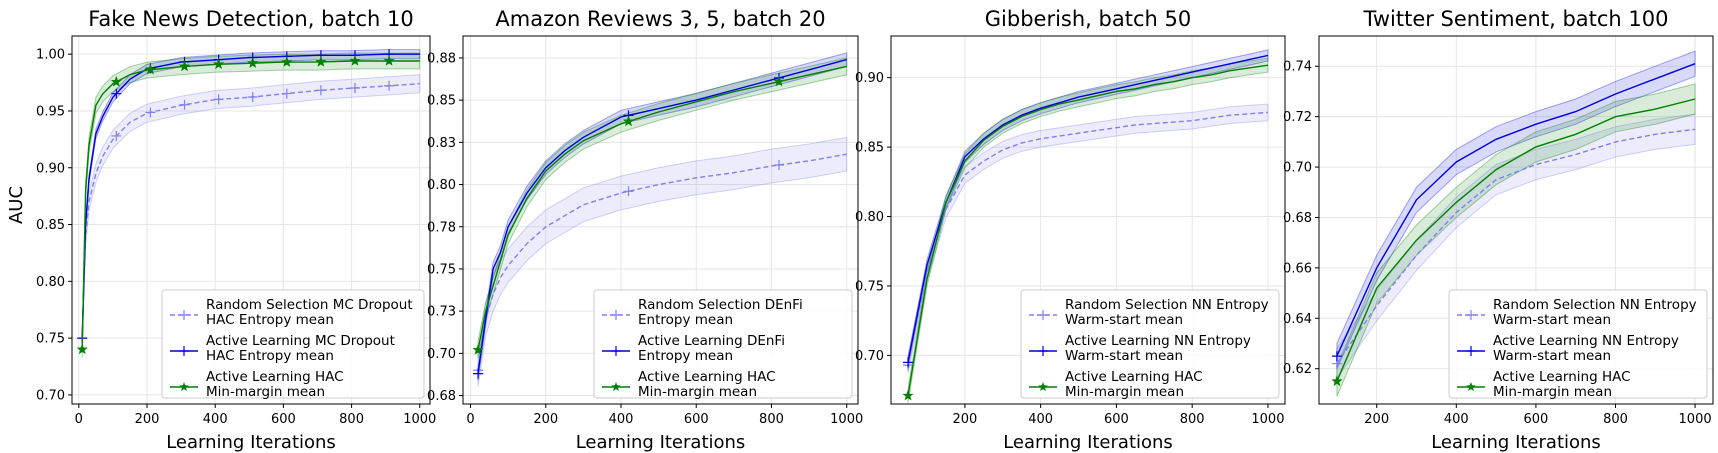 This screenshot has width=1718, height=453. What do you see at coordinates (300, 341) in the screenshot?
I see `legend-entry-line: Active Learning MC Dropout` at bounding box center [300, 341].